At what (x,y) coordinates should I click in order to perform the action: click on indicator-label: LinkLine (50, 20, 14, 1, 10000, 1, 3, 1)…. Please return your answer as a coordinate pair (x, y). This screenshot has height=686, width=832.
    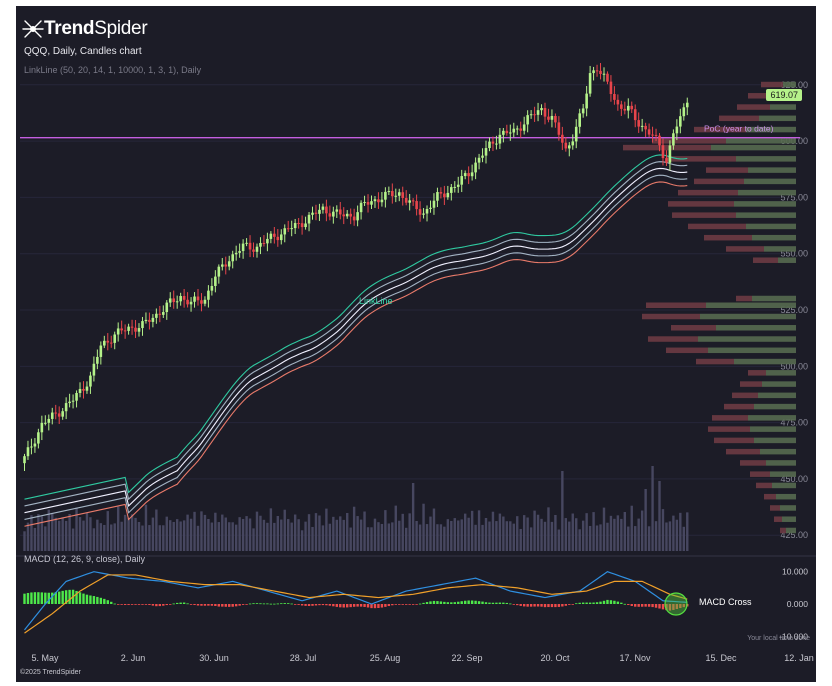
    Looking at the image, I should click on (113, 70).